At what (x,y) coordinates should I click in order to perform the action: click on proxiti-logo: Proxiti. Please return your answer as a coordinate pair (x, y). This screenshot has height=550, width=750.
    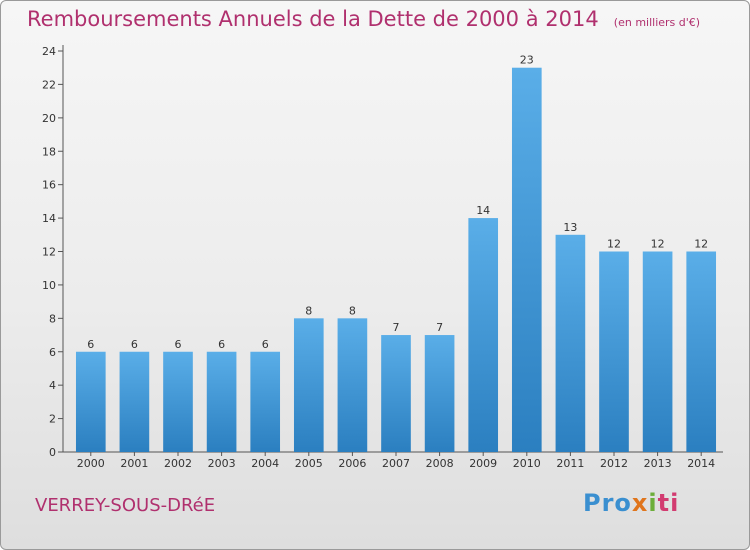
    Looking at the image, I should click on (631, 503).